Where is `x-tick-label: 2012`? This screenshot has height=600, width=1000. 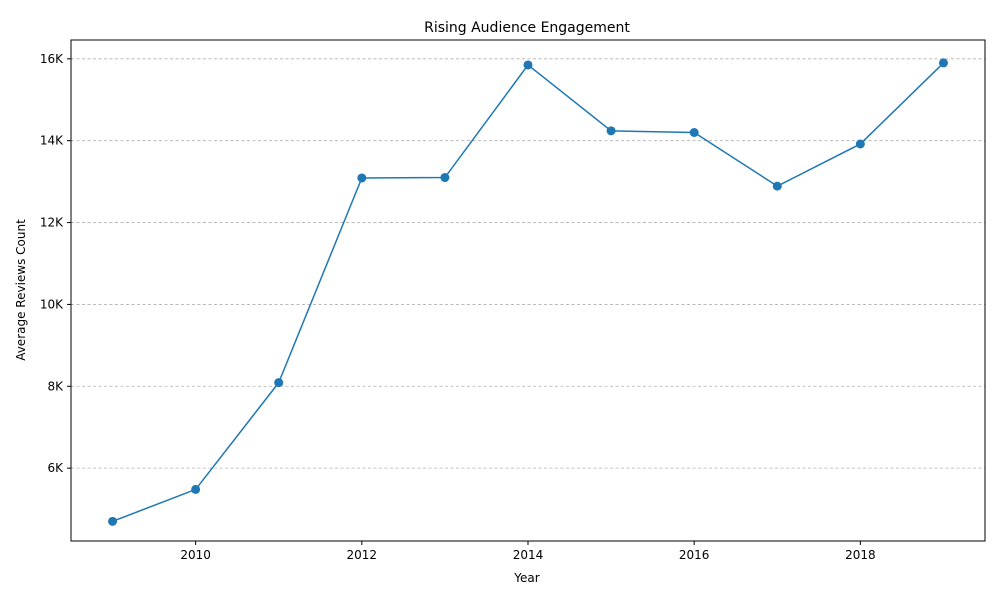
x-tick-label: 2012 is located at coordinates (362, 555).